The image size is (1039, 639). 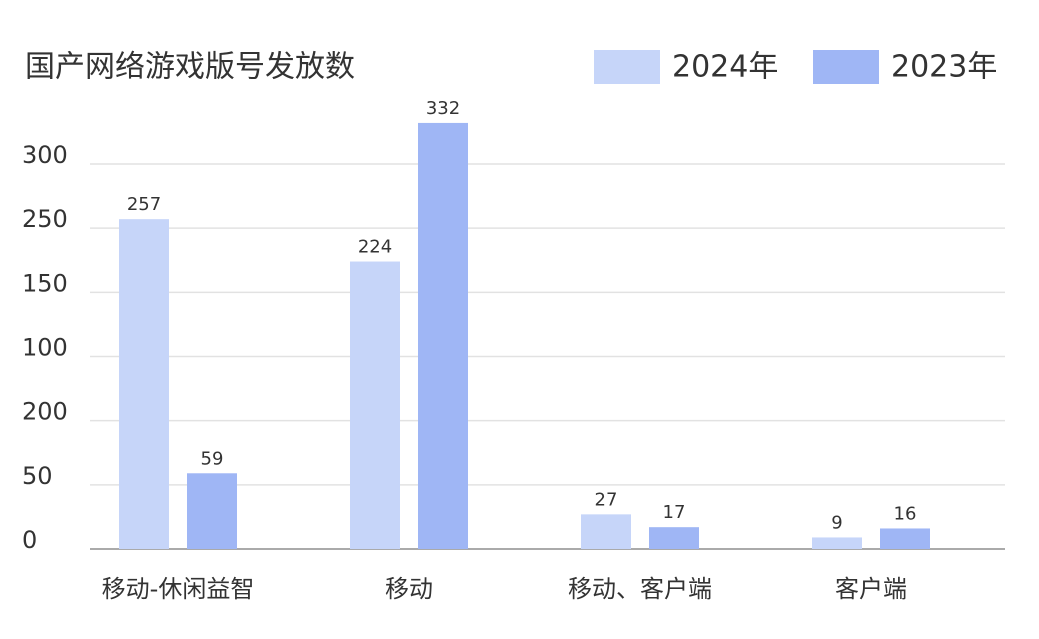 I want to click on value-label: 332, so click(x=443, y=108).